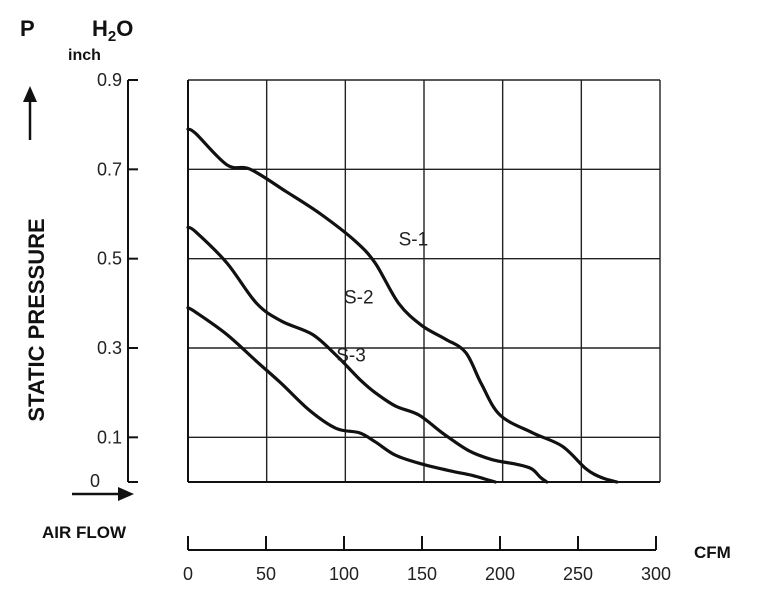 The width and height of the screenshot is (765, 591). Describe the element at coordinates (30, 113) in the screenshot. I see `y-axis-arrow-icon` at that location.